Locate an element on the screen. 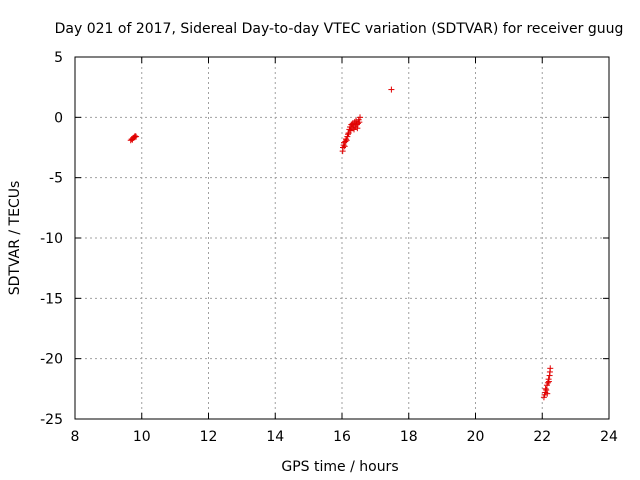  y-tick-label: -20 is located at coordinates (51, 360).